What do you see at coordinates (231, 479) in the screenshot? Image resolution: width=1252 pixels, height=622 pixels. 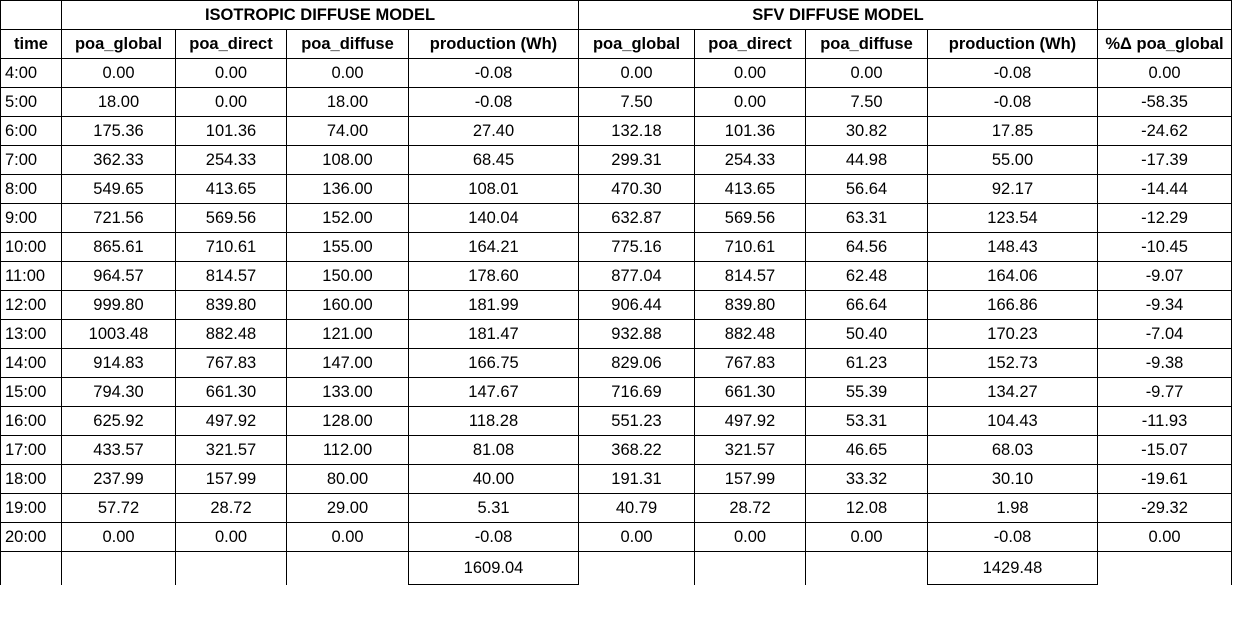 I see `cell-iso-poa-direct: 157.99` at bounding box center [231, 479].